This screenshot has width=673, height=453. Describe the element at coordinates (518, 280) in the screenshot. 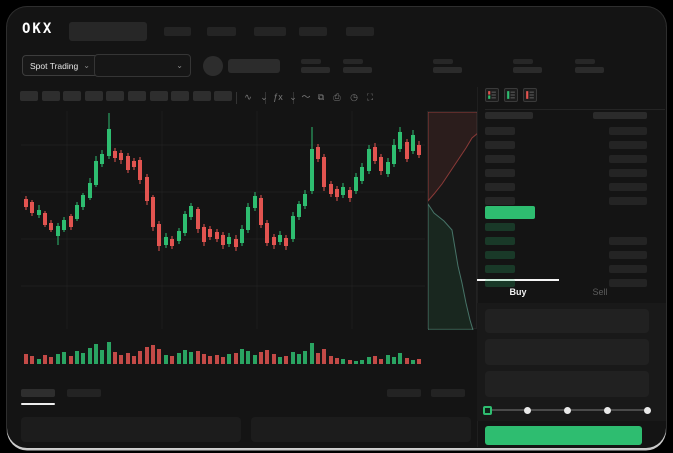

I see `active-tab-indicator` at that location.